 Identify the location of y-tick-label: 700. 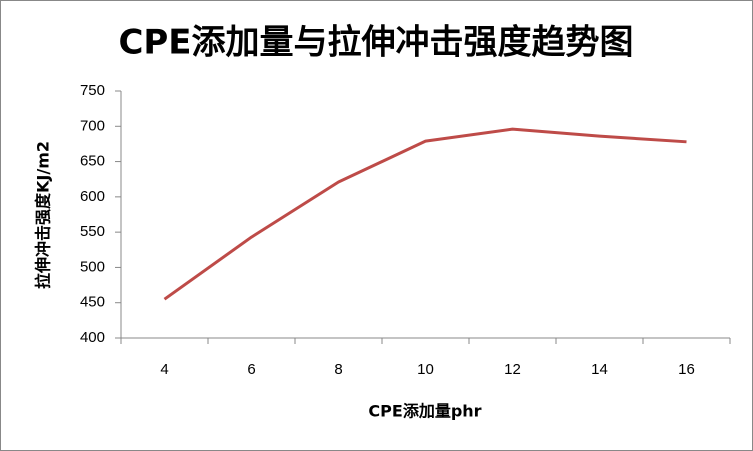
(92, 125).